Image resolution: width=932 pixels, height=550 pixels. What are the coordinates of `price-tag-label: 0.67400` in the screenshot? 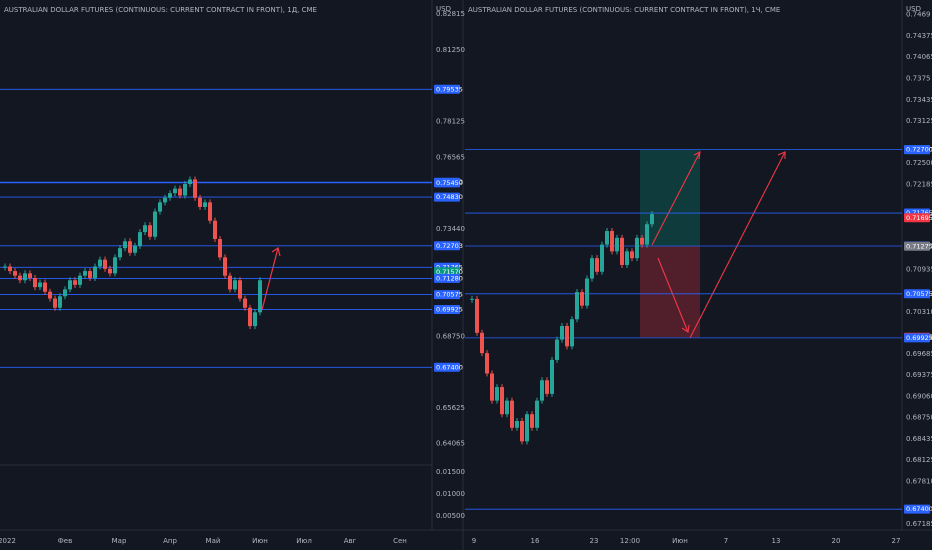 It's located at (919, 509).